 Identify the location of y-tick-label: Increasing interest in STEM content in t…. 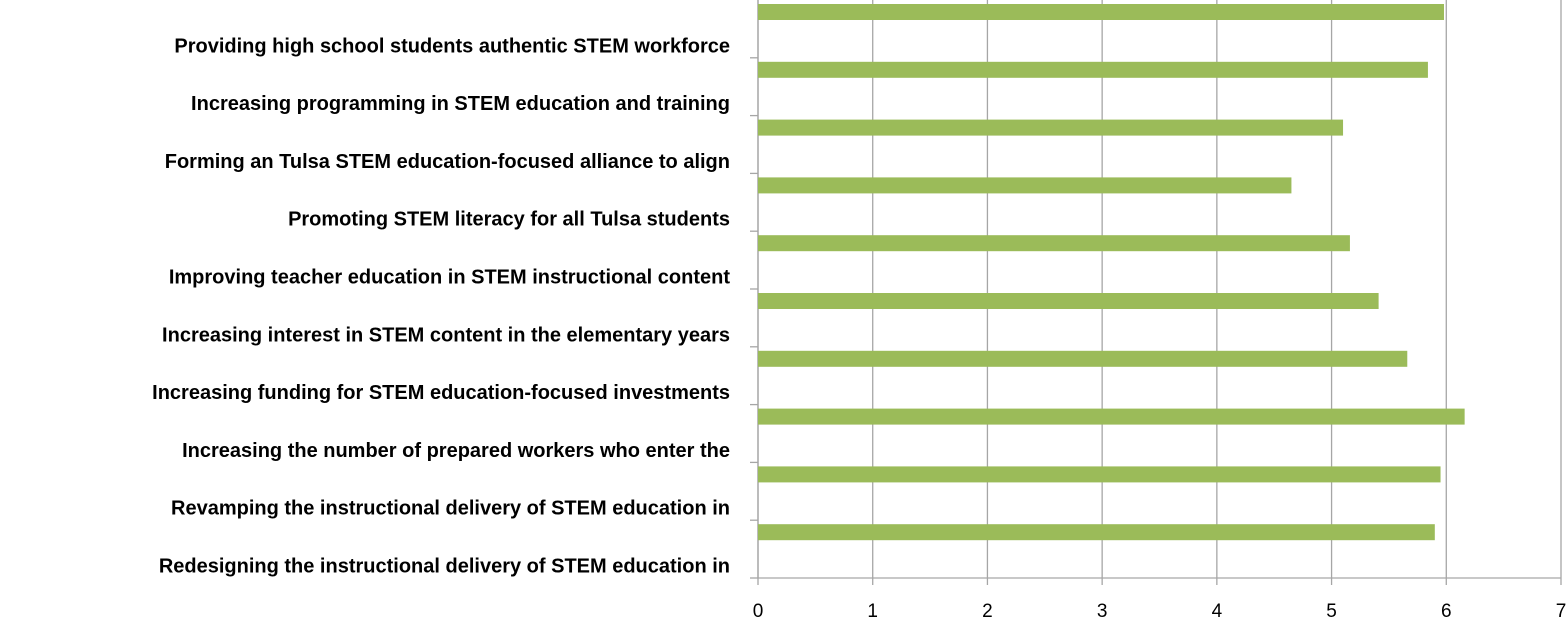
(446, 335).